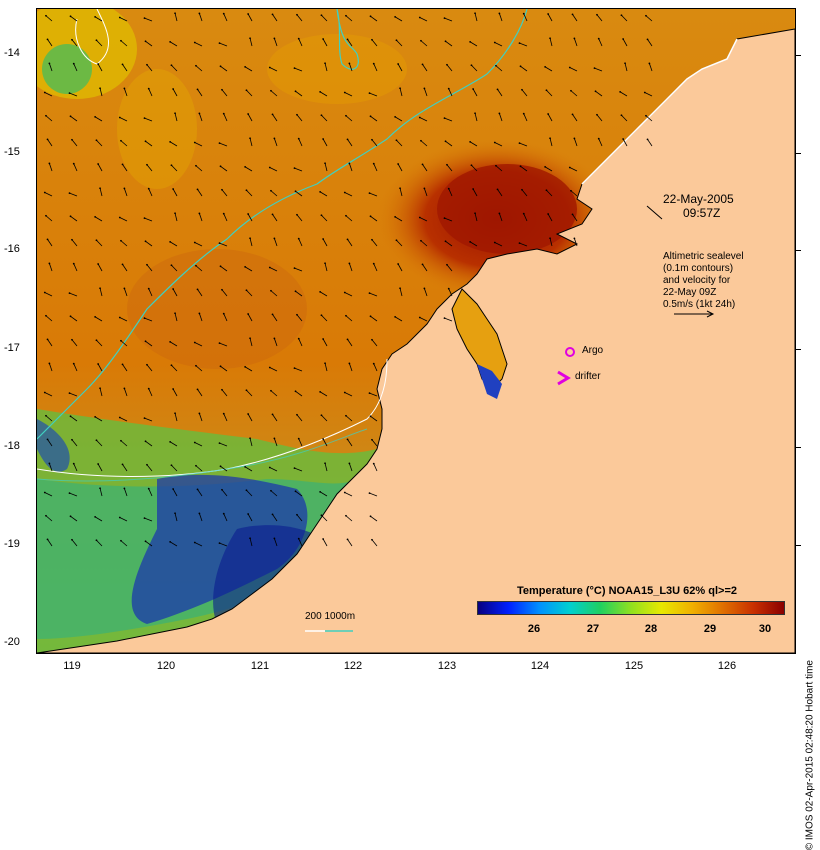 The width and height of the screenshot is (820, 850). Describe the element at coordinates (489, 381) in the screenshot. I see `king-sound-cold` at that location.